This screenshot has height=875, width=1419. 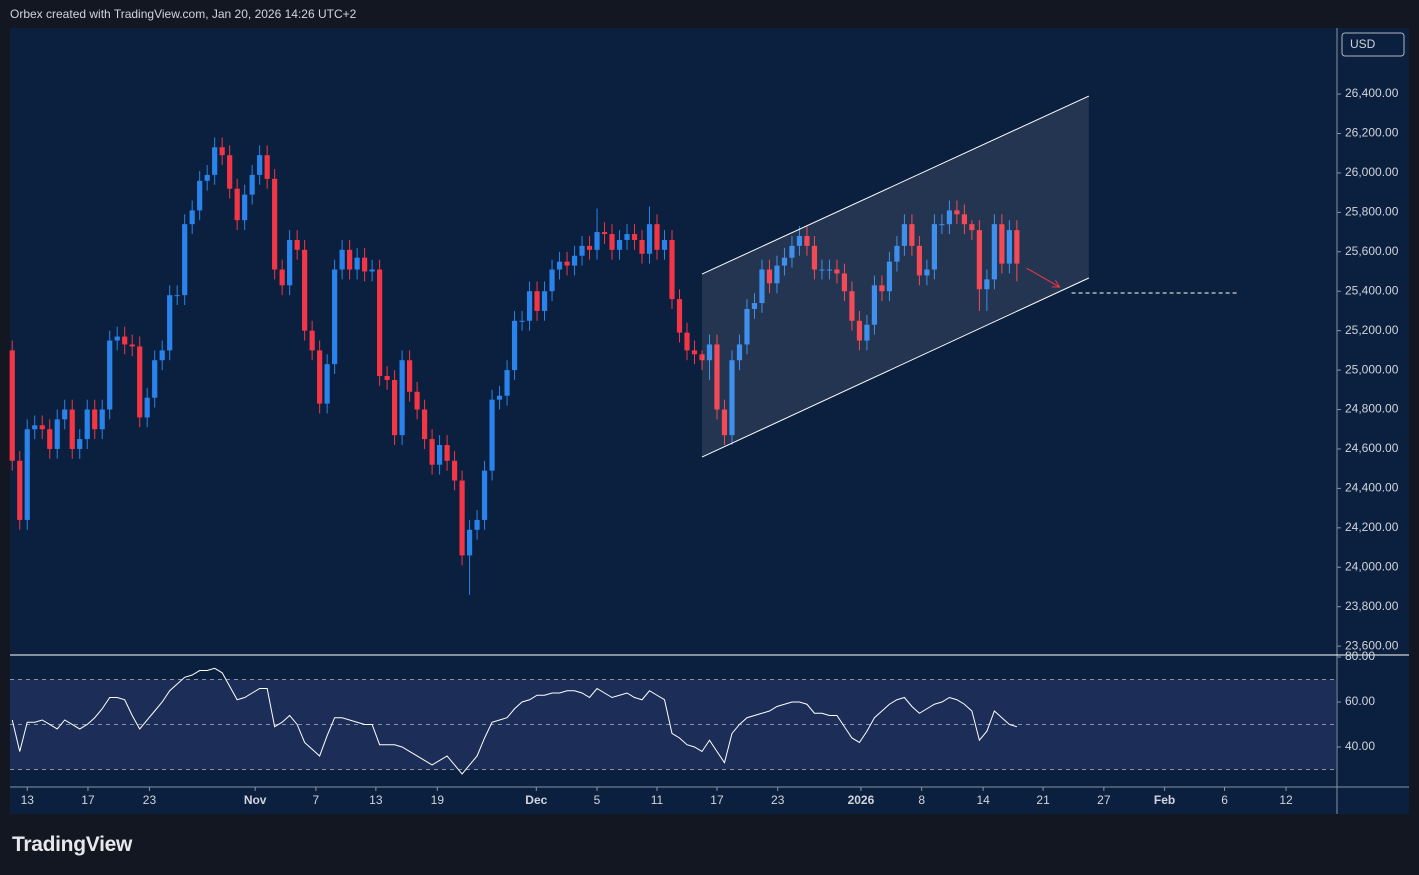 I want to click on logo: TradingView, so click(x=72, y=844).